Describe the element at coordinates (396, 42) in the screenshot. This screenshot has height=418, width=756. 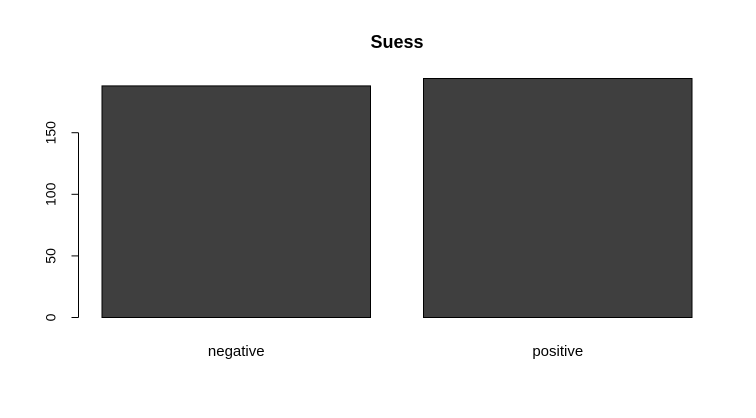
I see `chart-title: Suess` at that location.